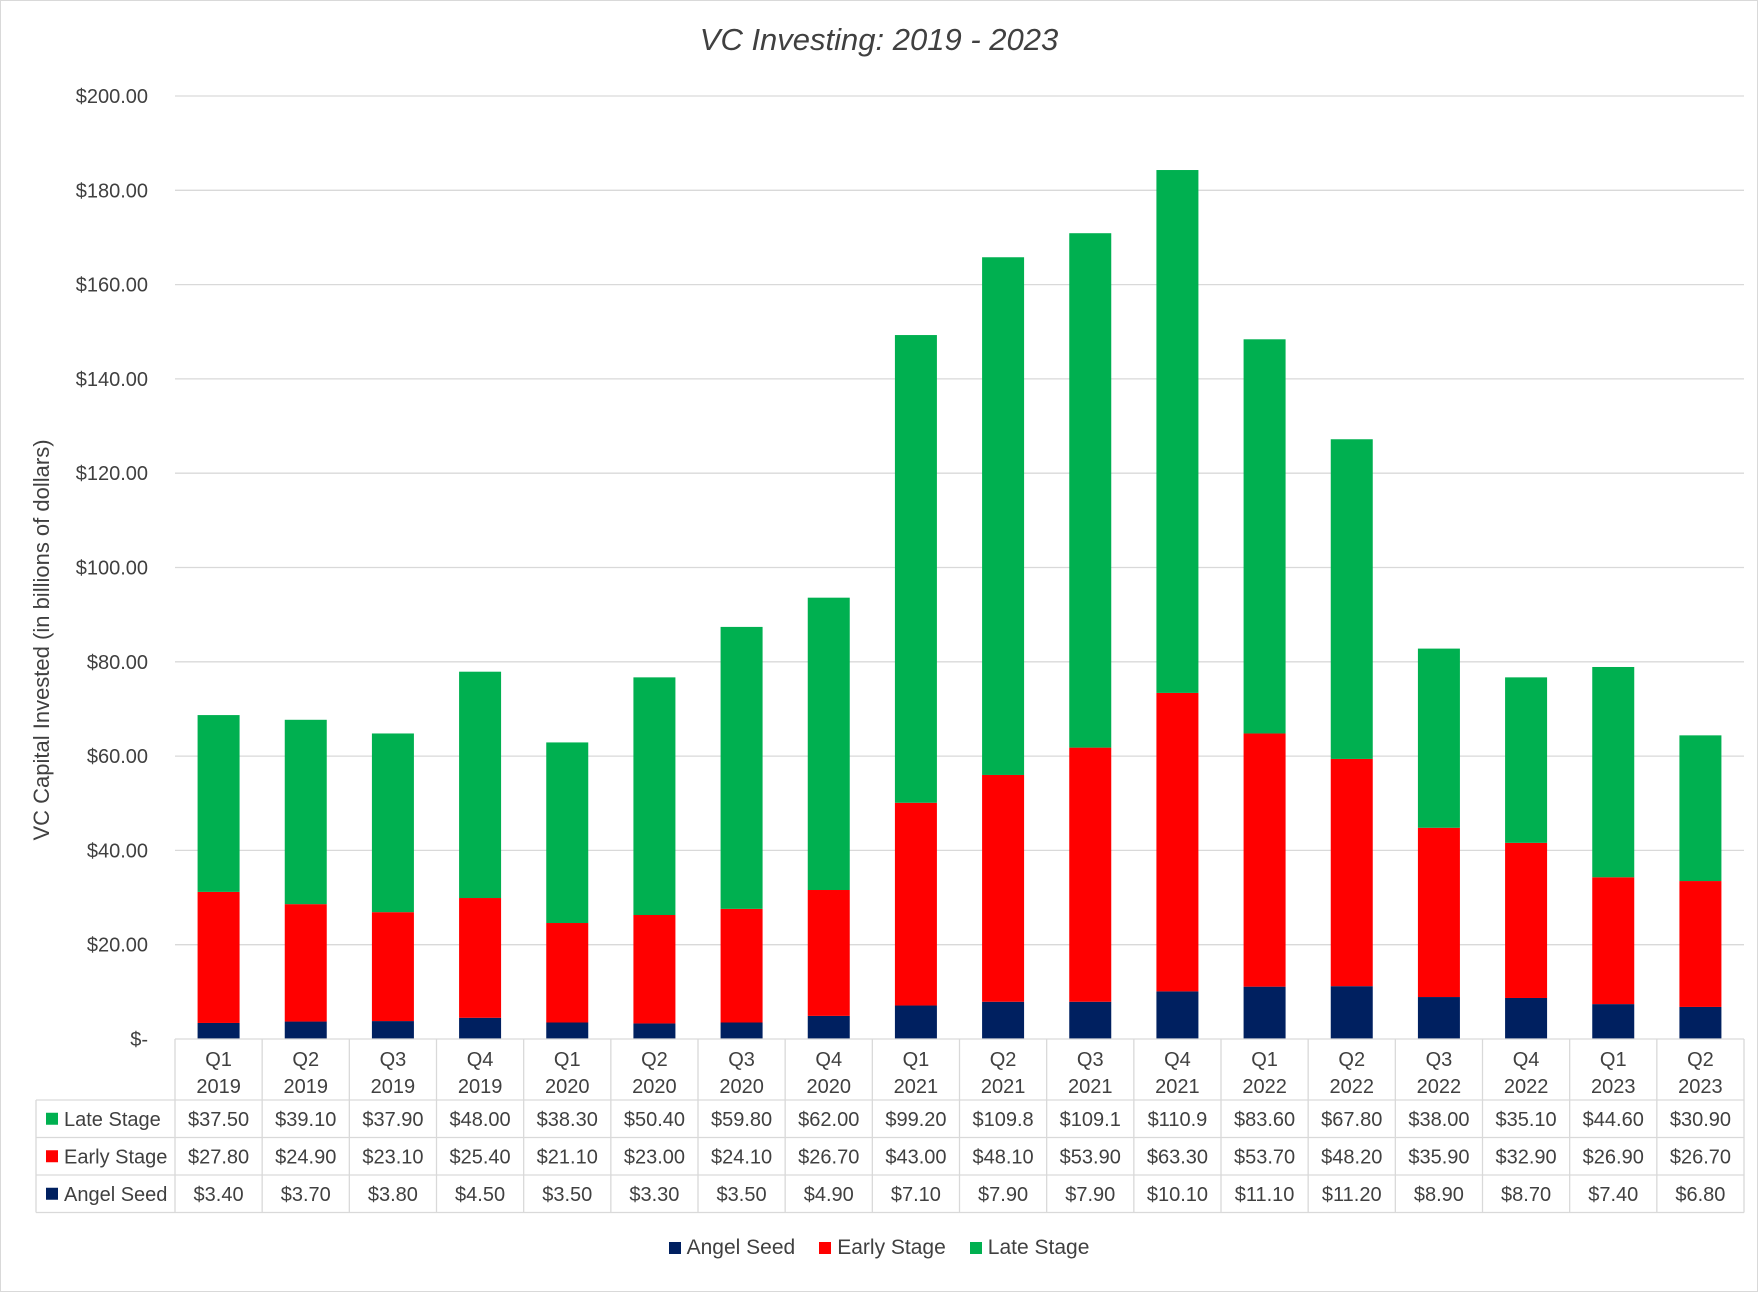 The image size is (1758, 1292). What do you see at coordinates (306, 1195) in the screenshot?
I see `data-label: $3.70` at bounding box center [306, 1195].